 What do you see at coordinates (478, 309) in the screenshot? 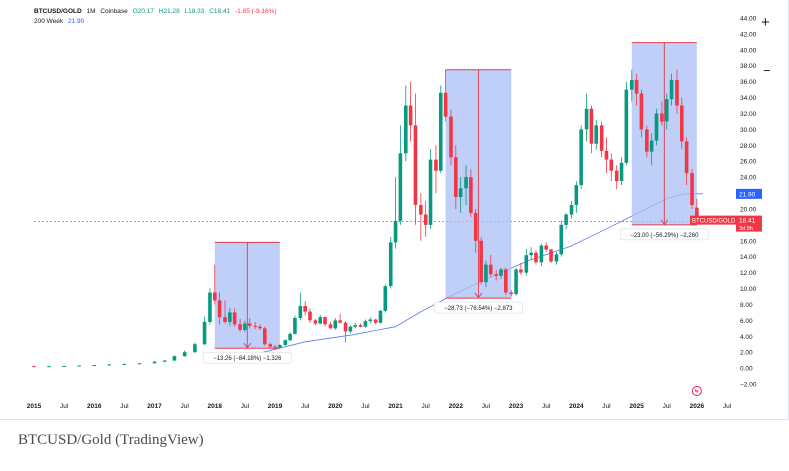
I see `measure-label: −28.73 (−76.54%) −2,873` at bounding box center [478, 309].